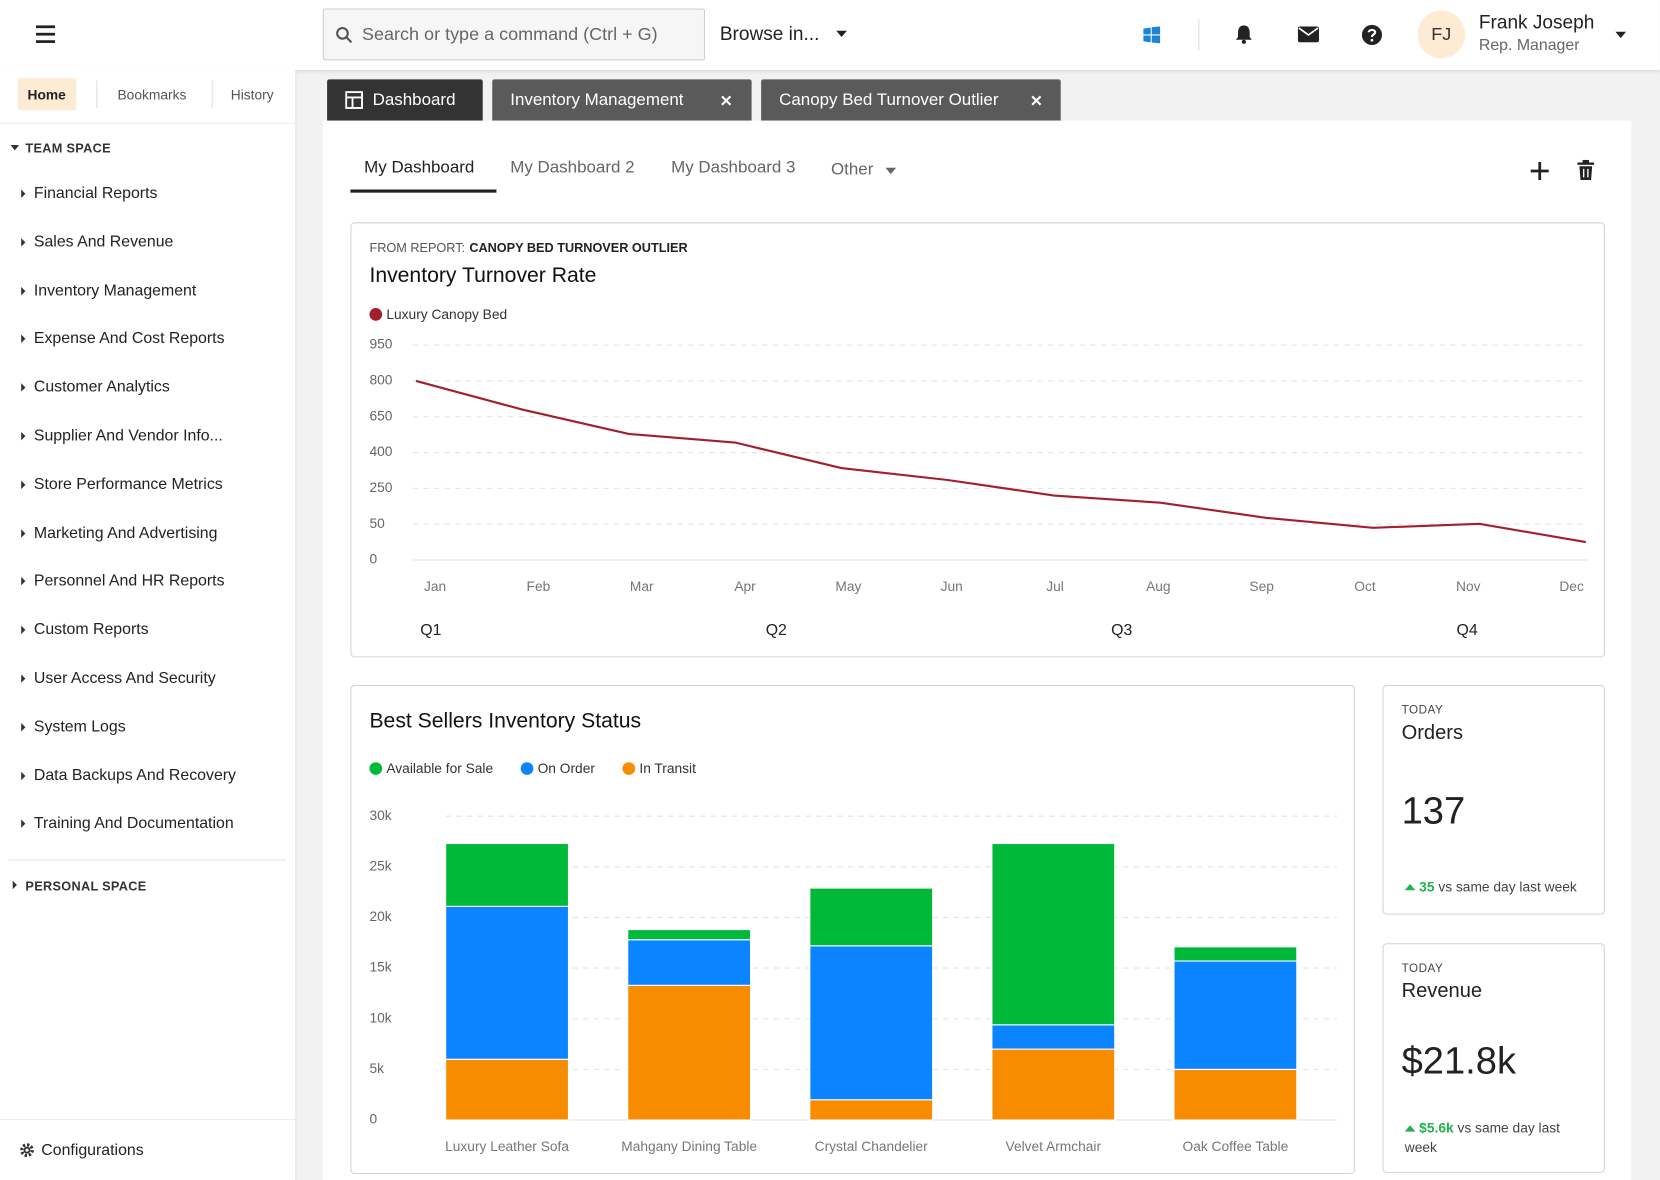  Describe the element at coordinates (578, 248) in the screenshot. I see `source-report: CANOPY BED TURNOVER OUTLIER` at that location.